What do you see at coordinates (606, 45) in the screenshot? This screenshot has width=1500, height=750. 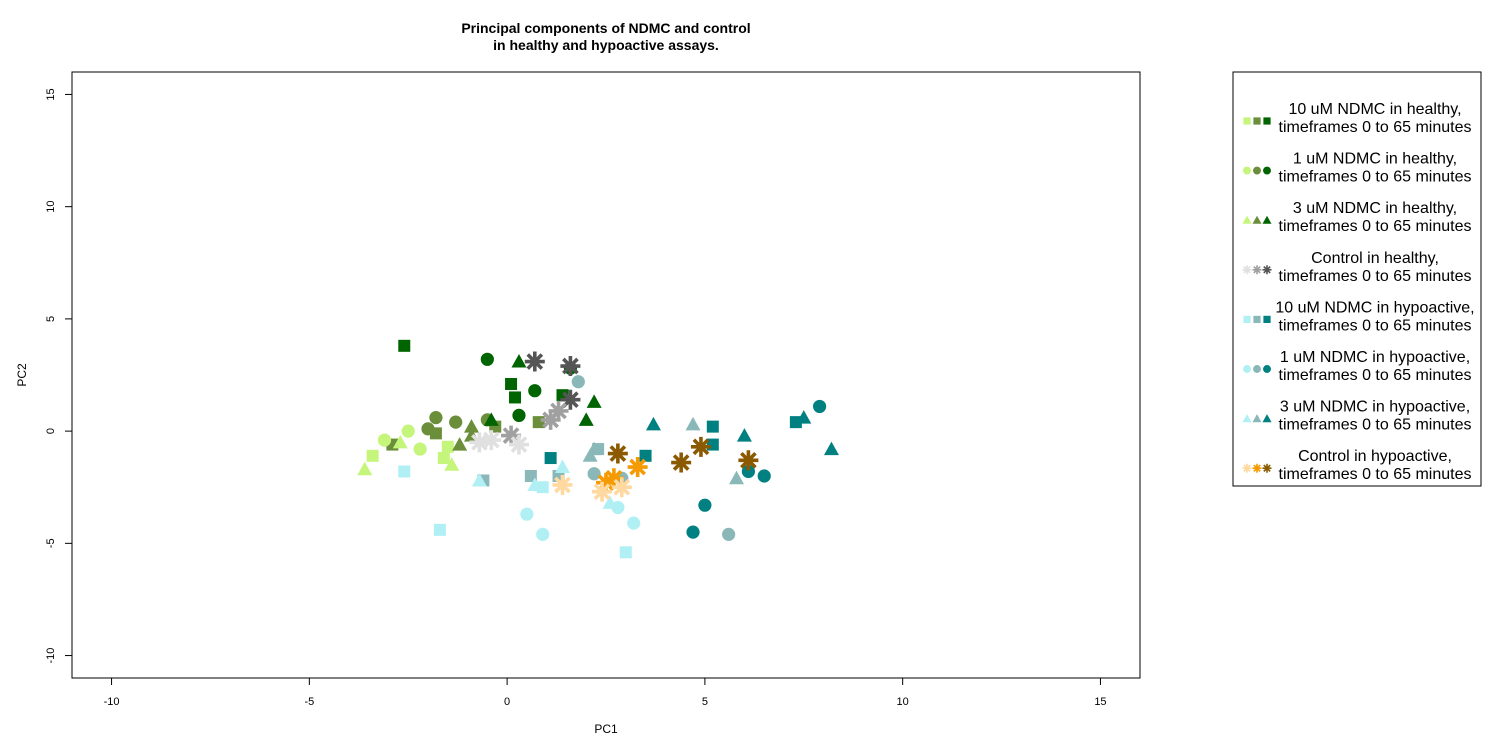 I see `chart-title-line-2: in healthy and hypoactive assays.` at bounding box center [606, 45].